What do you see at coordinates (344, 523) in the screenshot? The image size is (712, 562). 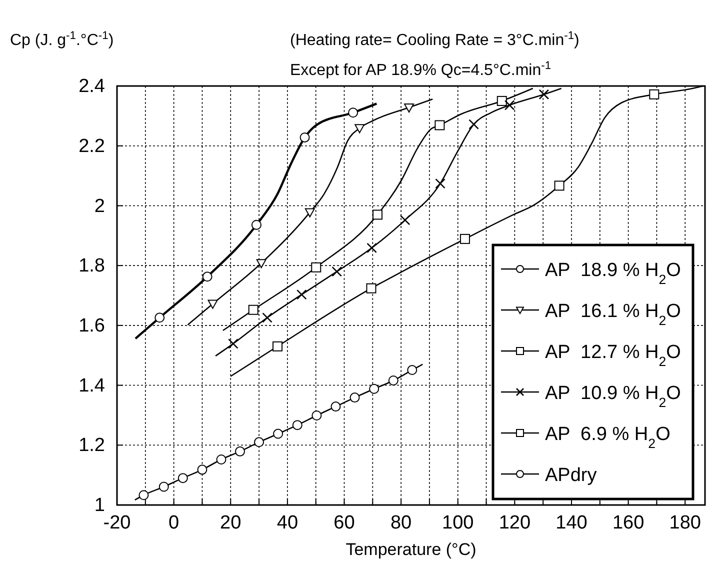 I see `x-tick-label: 60` at bounding box center [344, 523].